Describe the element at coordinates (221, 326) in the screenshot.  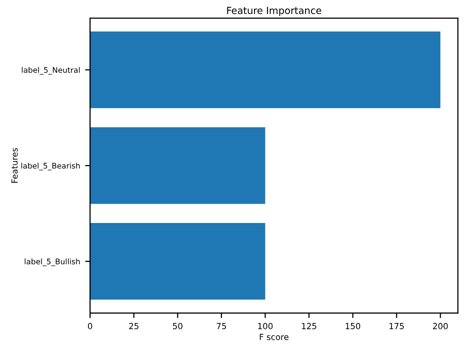
I see `x-tick-label: 75` at that location.